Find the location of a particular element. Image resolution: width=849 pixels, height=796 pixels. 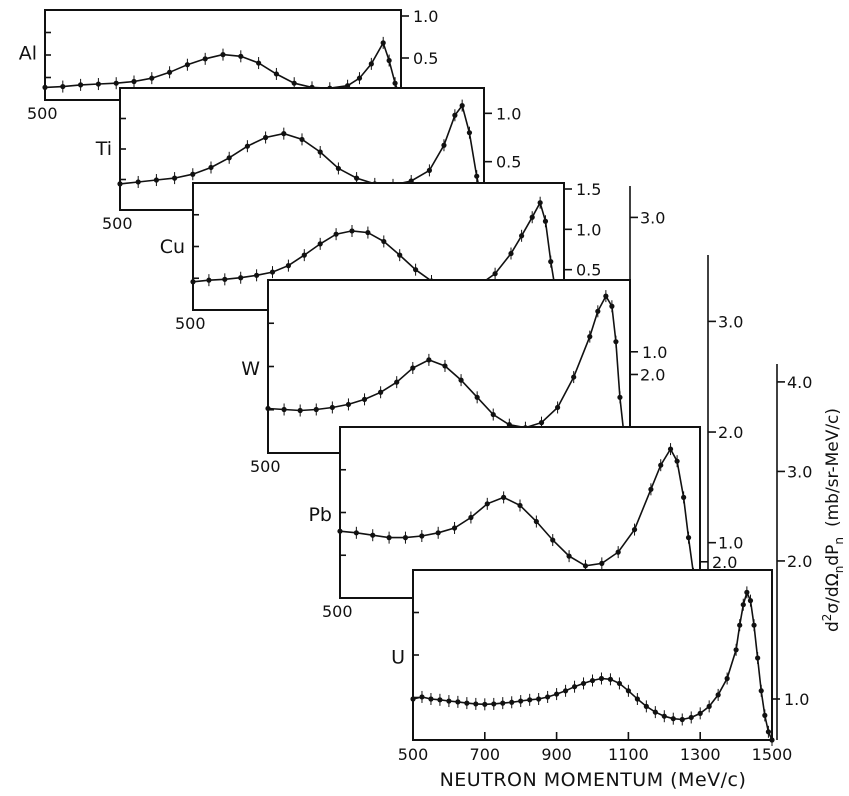

x-axis-title: NEUTRON MOMENTUM (MeV/c) is located at coordinates (593, 780).